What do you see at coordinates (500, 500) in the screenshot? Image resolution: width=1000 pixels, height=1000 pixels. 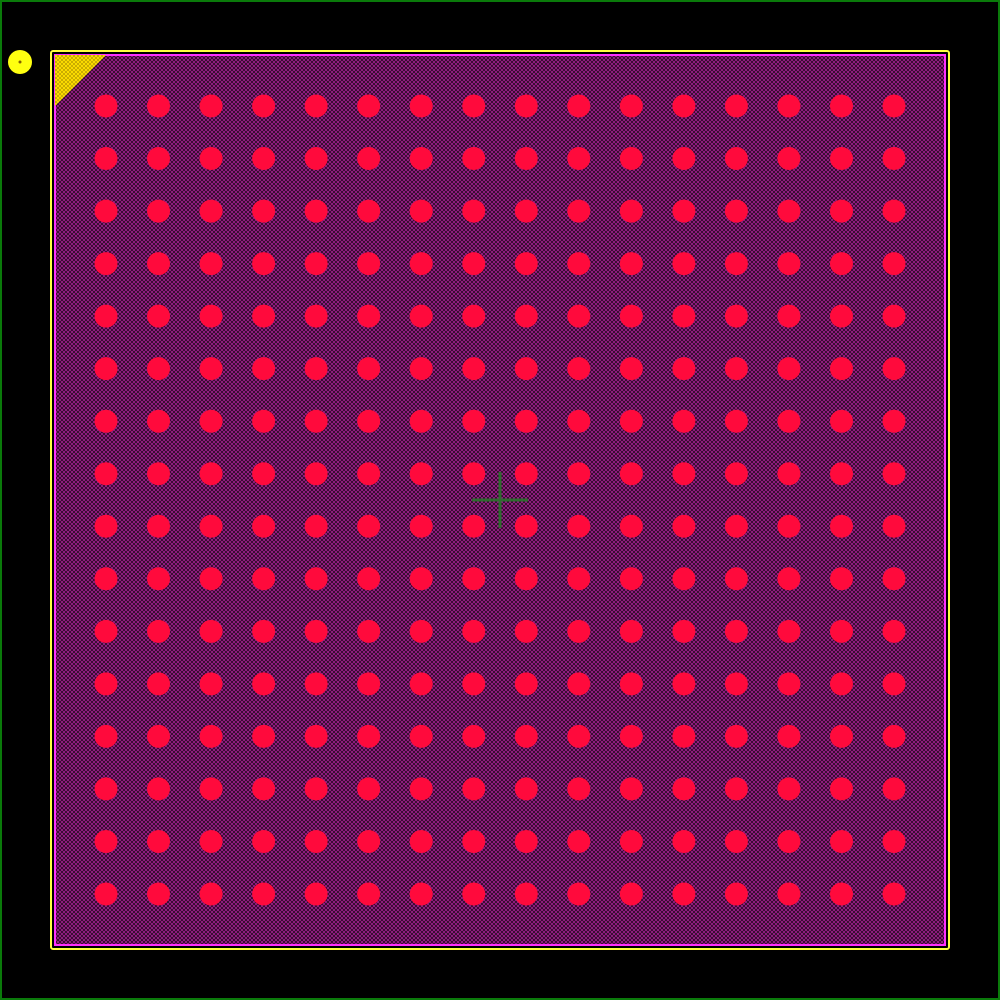 I see `origin-cross` at bounding box center [500, 500].